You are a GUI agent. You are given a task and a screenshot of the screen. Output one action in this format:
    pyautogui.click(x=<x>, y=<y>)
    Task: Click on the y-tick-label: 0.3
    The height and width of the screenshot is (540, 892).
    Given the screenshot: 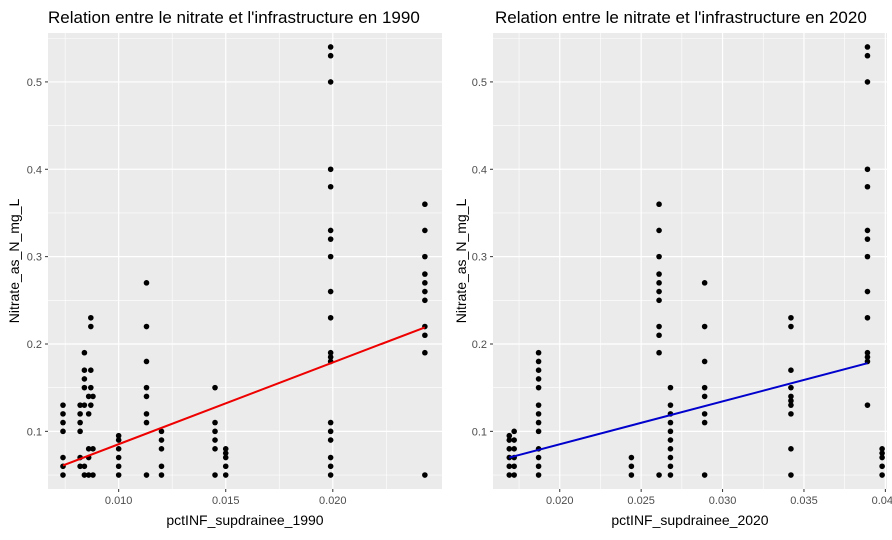 What is the action you would take?
    pyautogui.click(x=479, y=258)
    